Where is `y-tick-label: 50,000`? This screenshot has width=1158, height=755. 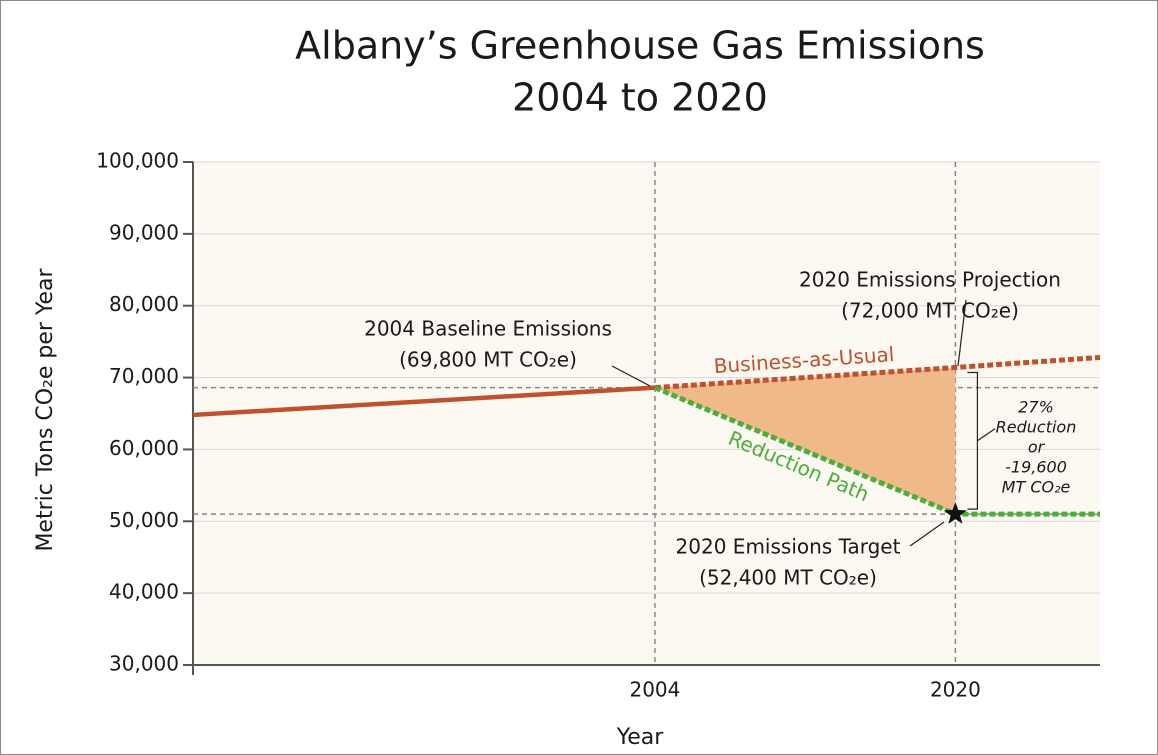
y-tick-label: 50,000 is located at coordinates (144, 520).